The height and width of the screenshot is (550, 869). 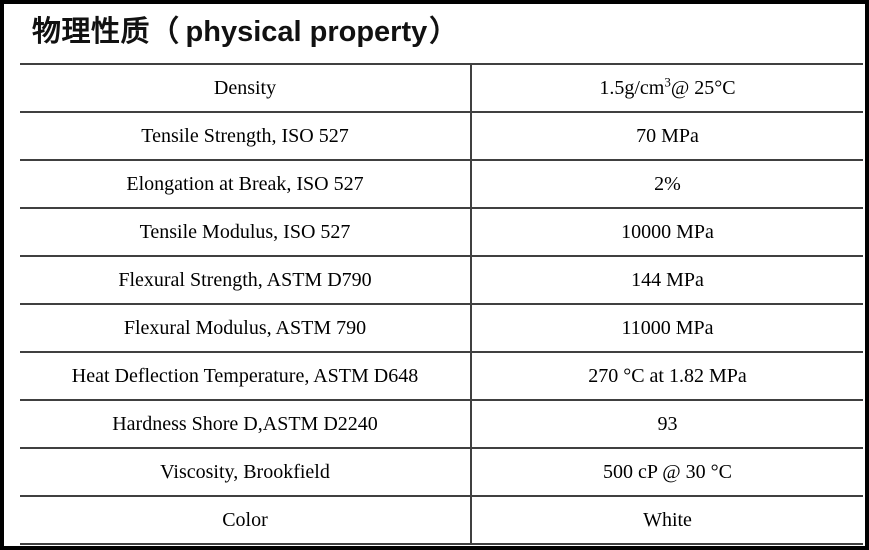 What do you see at coordinates (246, 136) in the screenshot?
I see `property-cell: Tensile Strength, ISO 527` at bounding box center [246, 136].